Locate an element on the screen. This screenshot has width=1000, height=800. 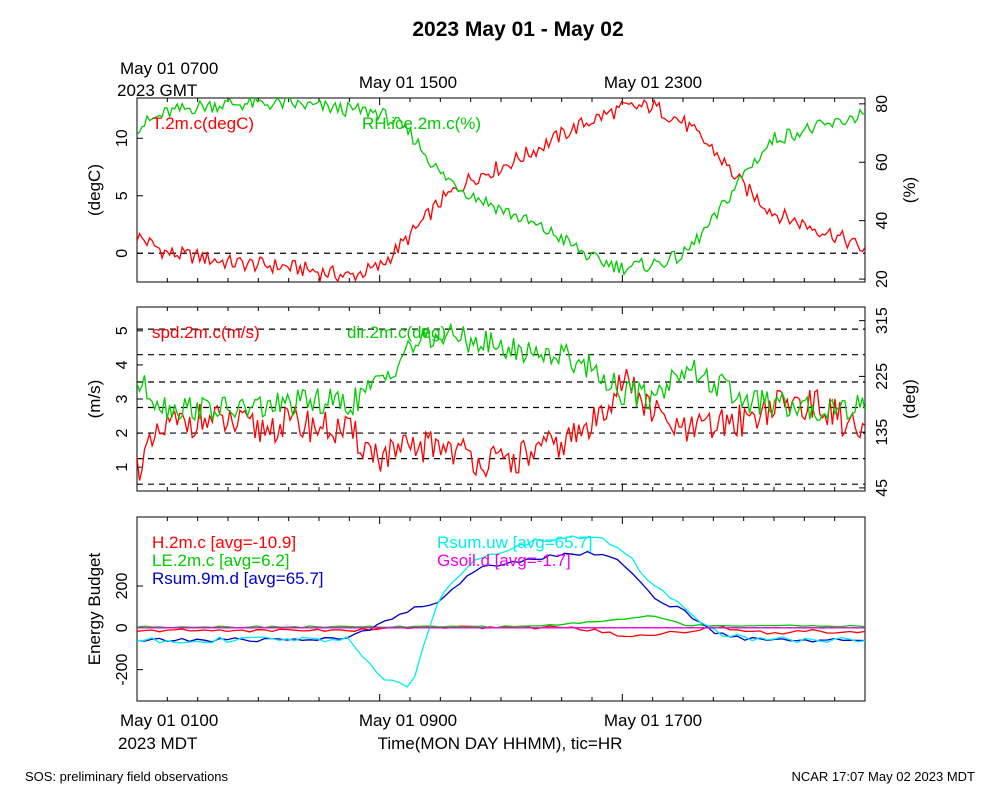
y-tick-label-left: 2 is located at coordinates (122, 433).